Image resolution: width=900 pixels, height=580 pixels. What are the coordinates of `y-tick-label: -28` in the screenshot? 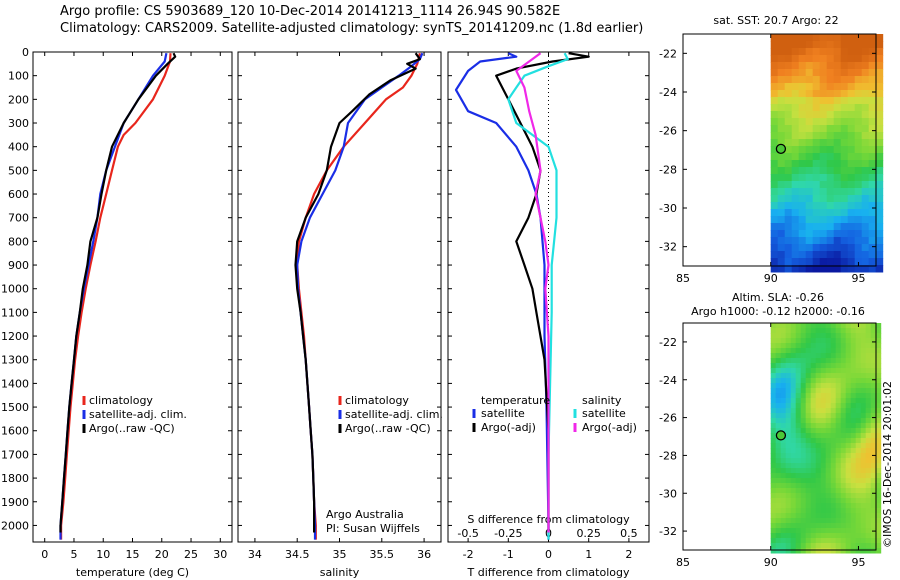 It's located at (668, 455).